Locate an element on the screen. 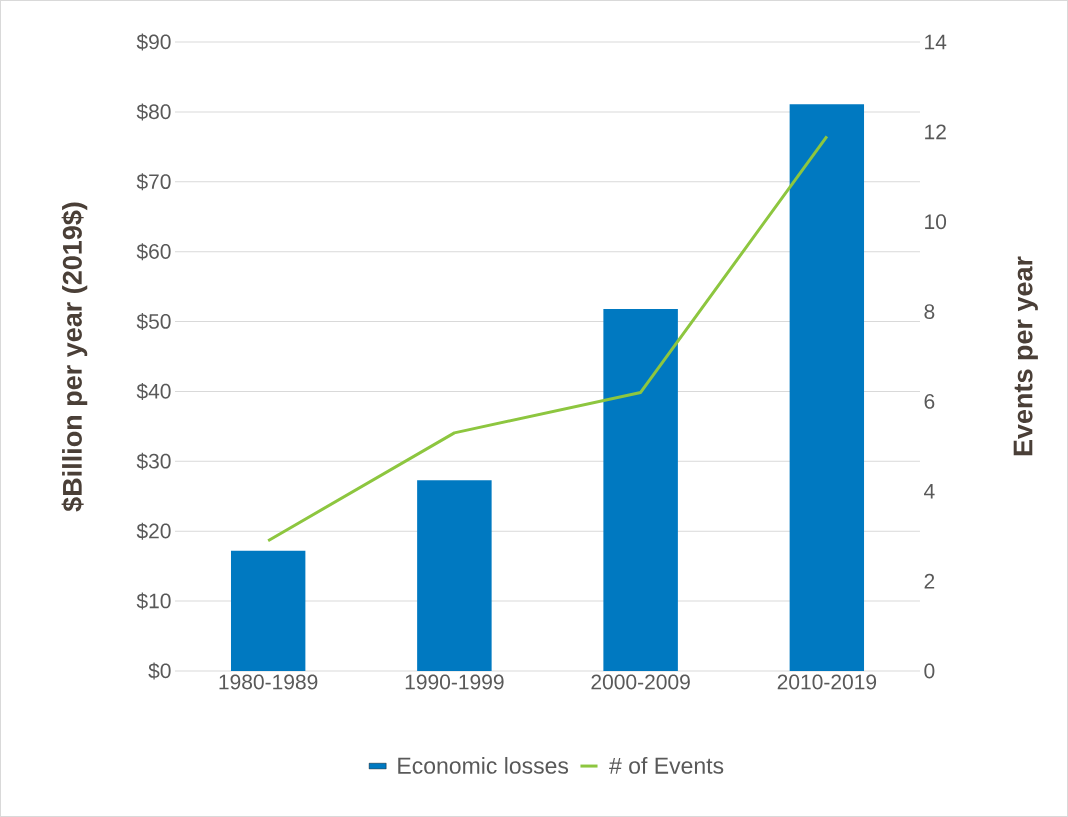  y-tick-label: $80 is located at coordinates (153, 112).